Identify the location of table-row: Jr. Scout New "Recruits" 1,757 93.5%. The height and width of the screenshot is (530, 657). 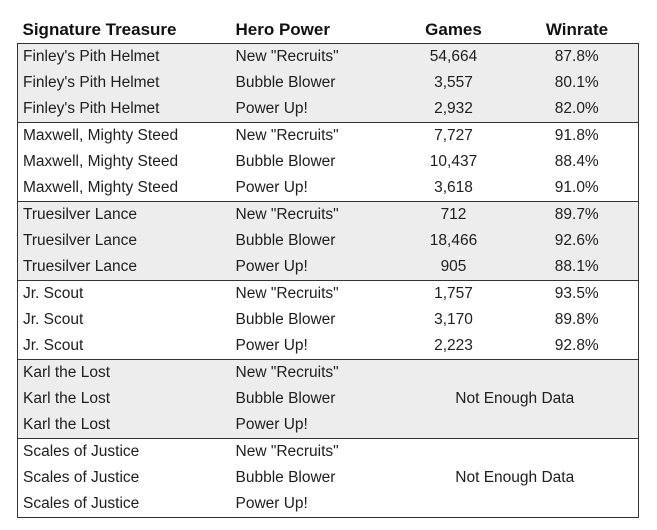
(328, 293).